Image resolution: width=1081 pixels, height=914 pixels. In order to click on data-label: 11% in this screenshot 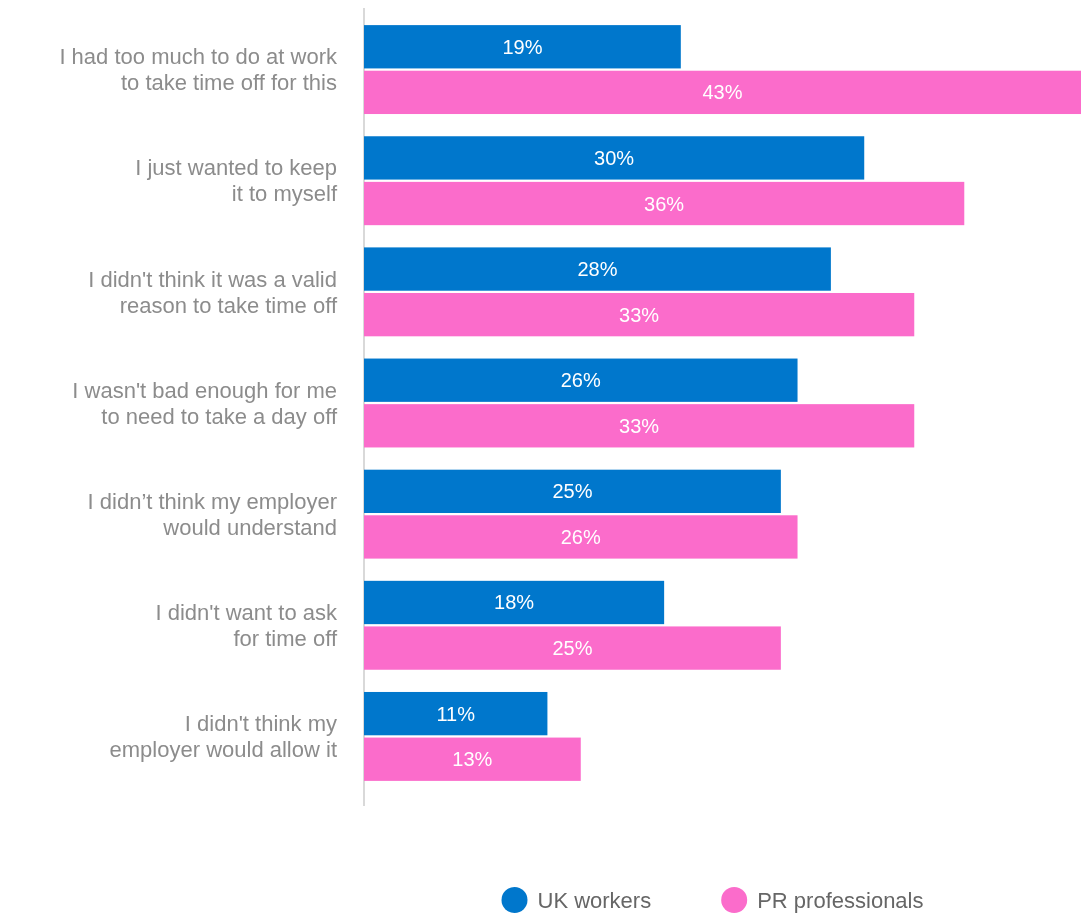, I will do `click(456, 713)`.